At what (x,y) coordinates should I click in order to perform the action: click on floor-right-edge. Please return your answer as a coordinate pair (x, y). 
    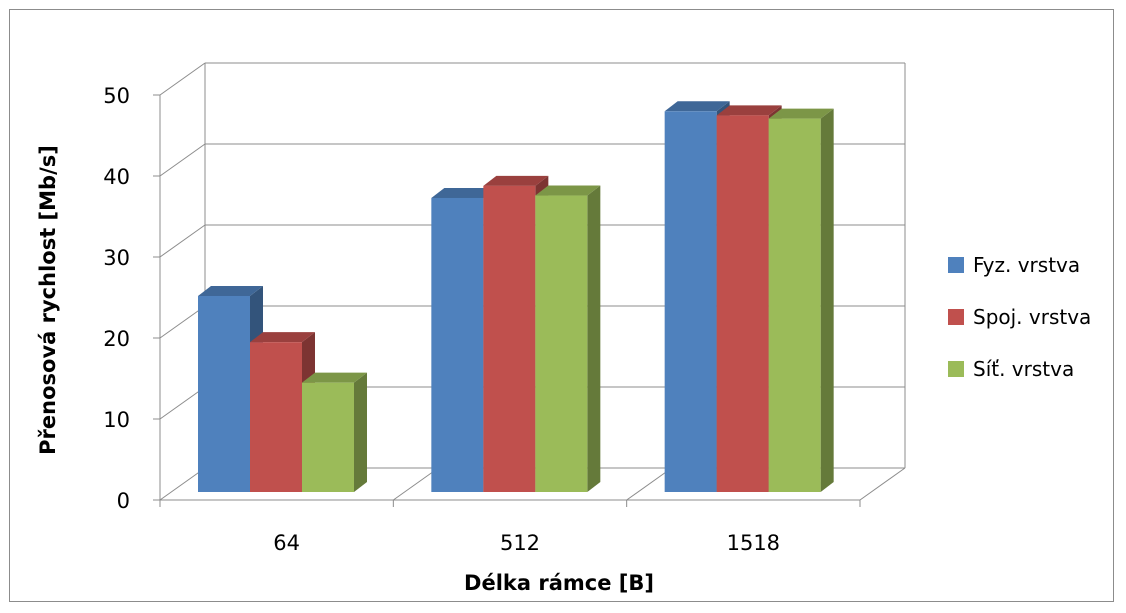
    Looking at the image, I should click on (882, 484).